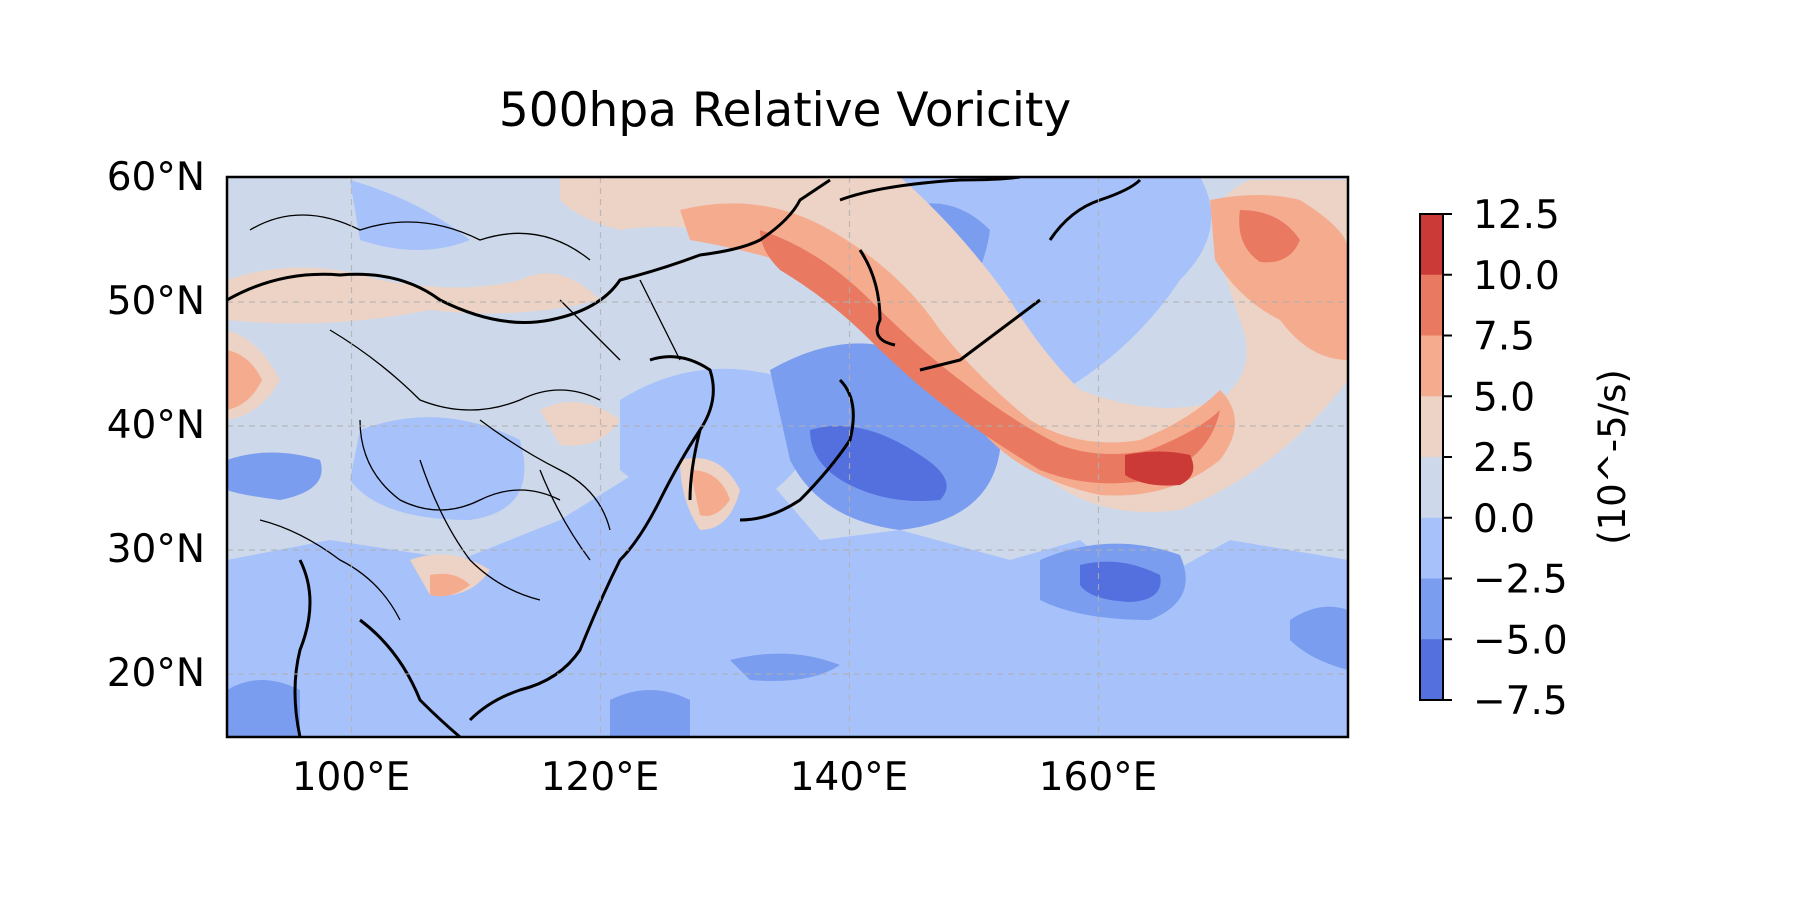 Image resolution: width=1800 pixels, height=900 pixels. Describe the element at coordinates (1269, 236) in the screenshot. I see `field-positive-ne-strong` at that location.